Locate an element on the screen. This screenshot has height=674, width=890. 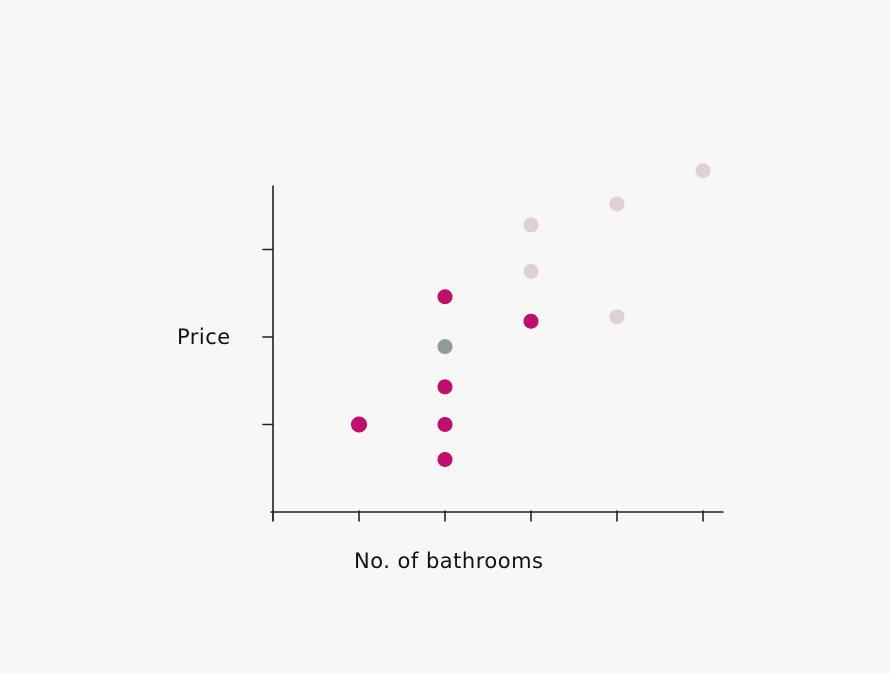
x-axis-title: No. of bathrooms is located at coordinates (448, 561).